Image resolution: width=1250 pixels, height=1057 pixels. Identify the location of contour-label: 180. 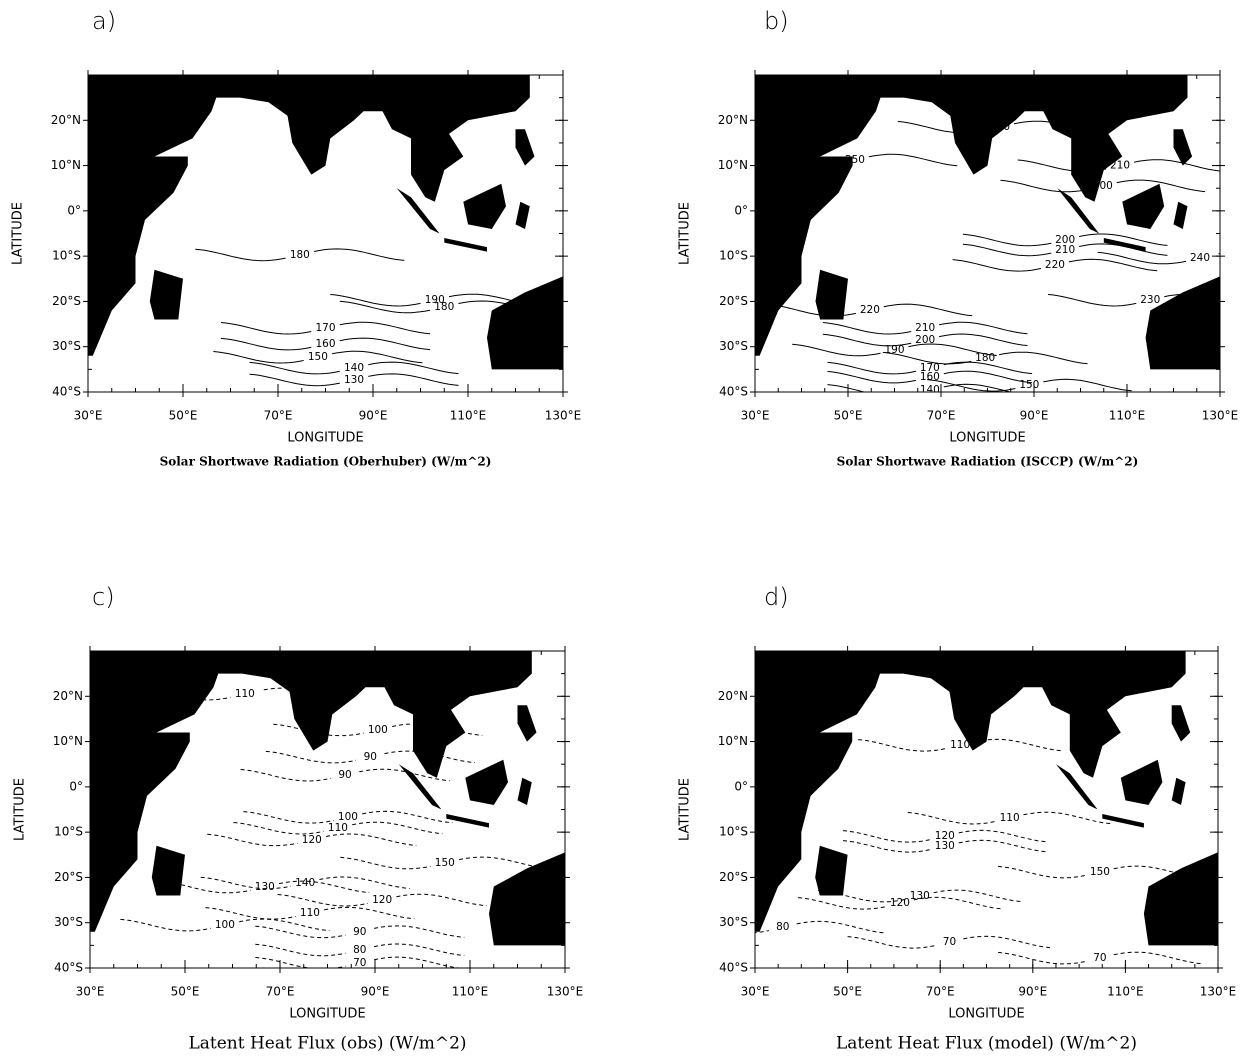
(985, 358).